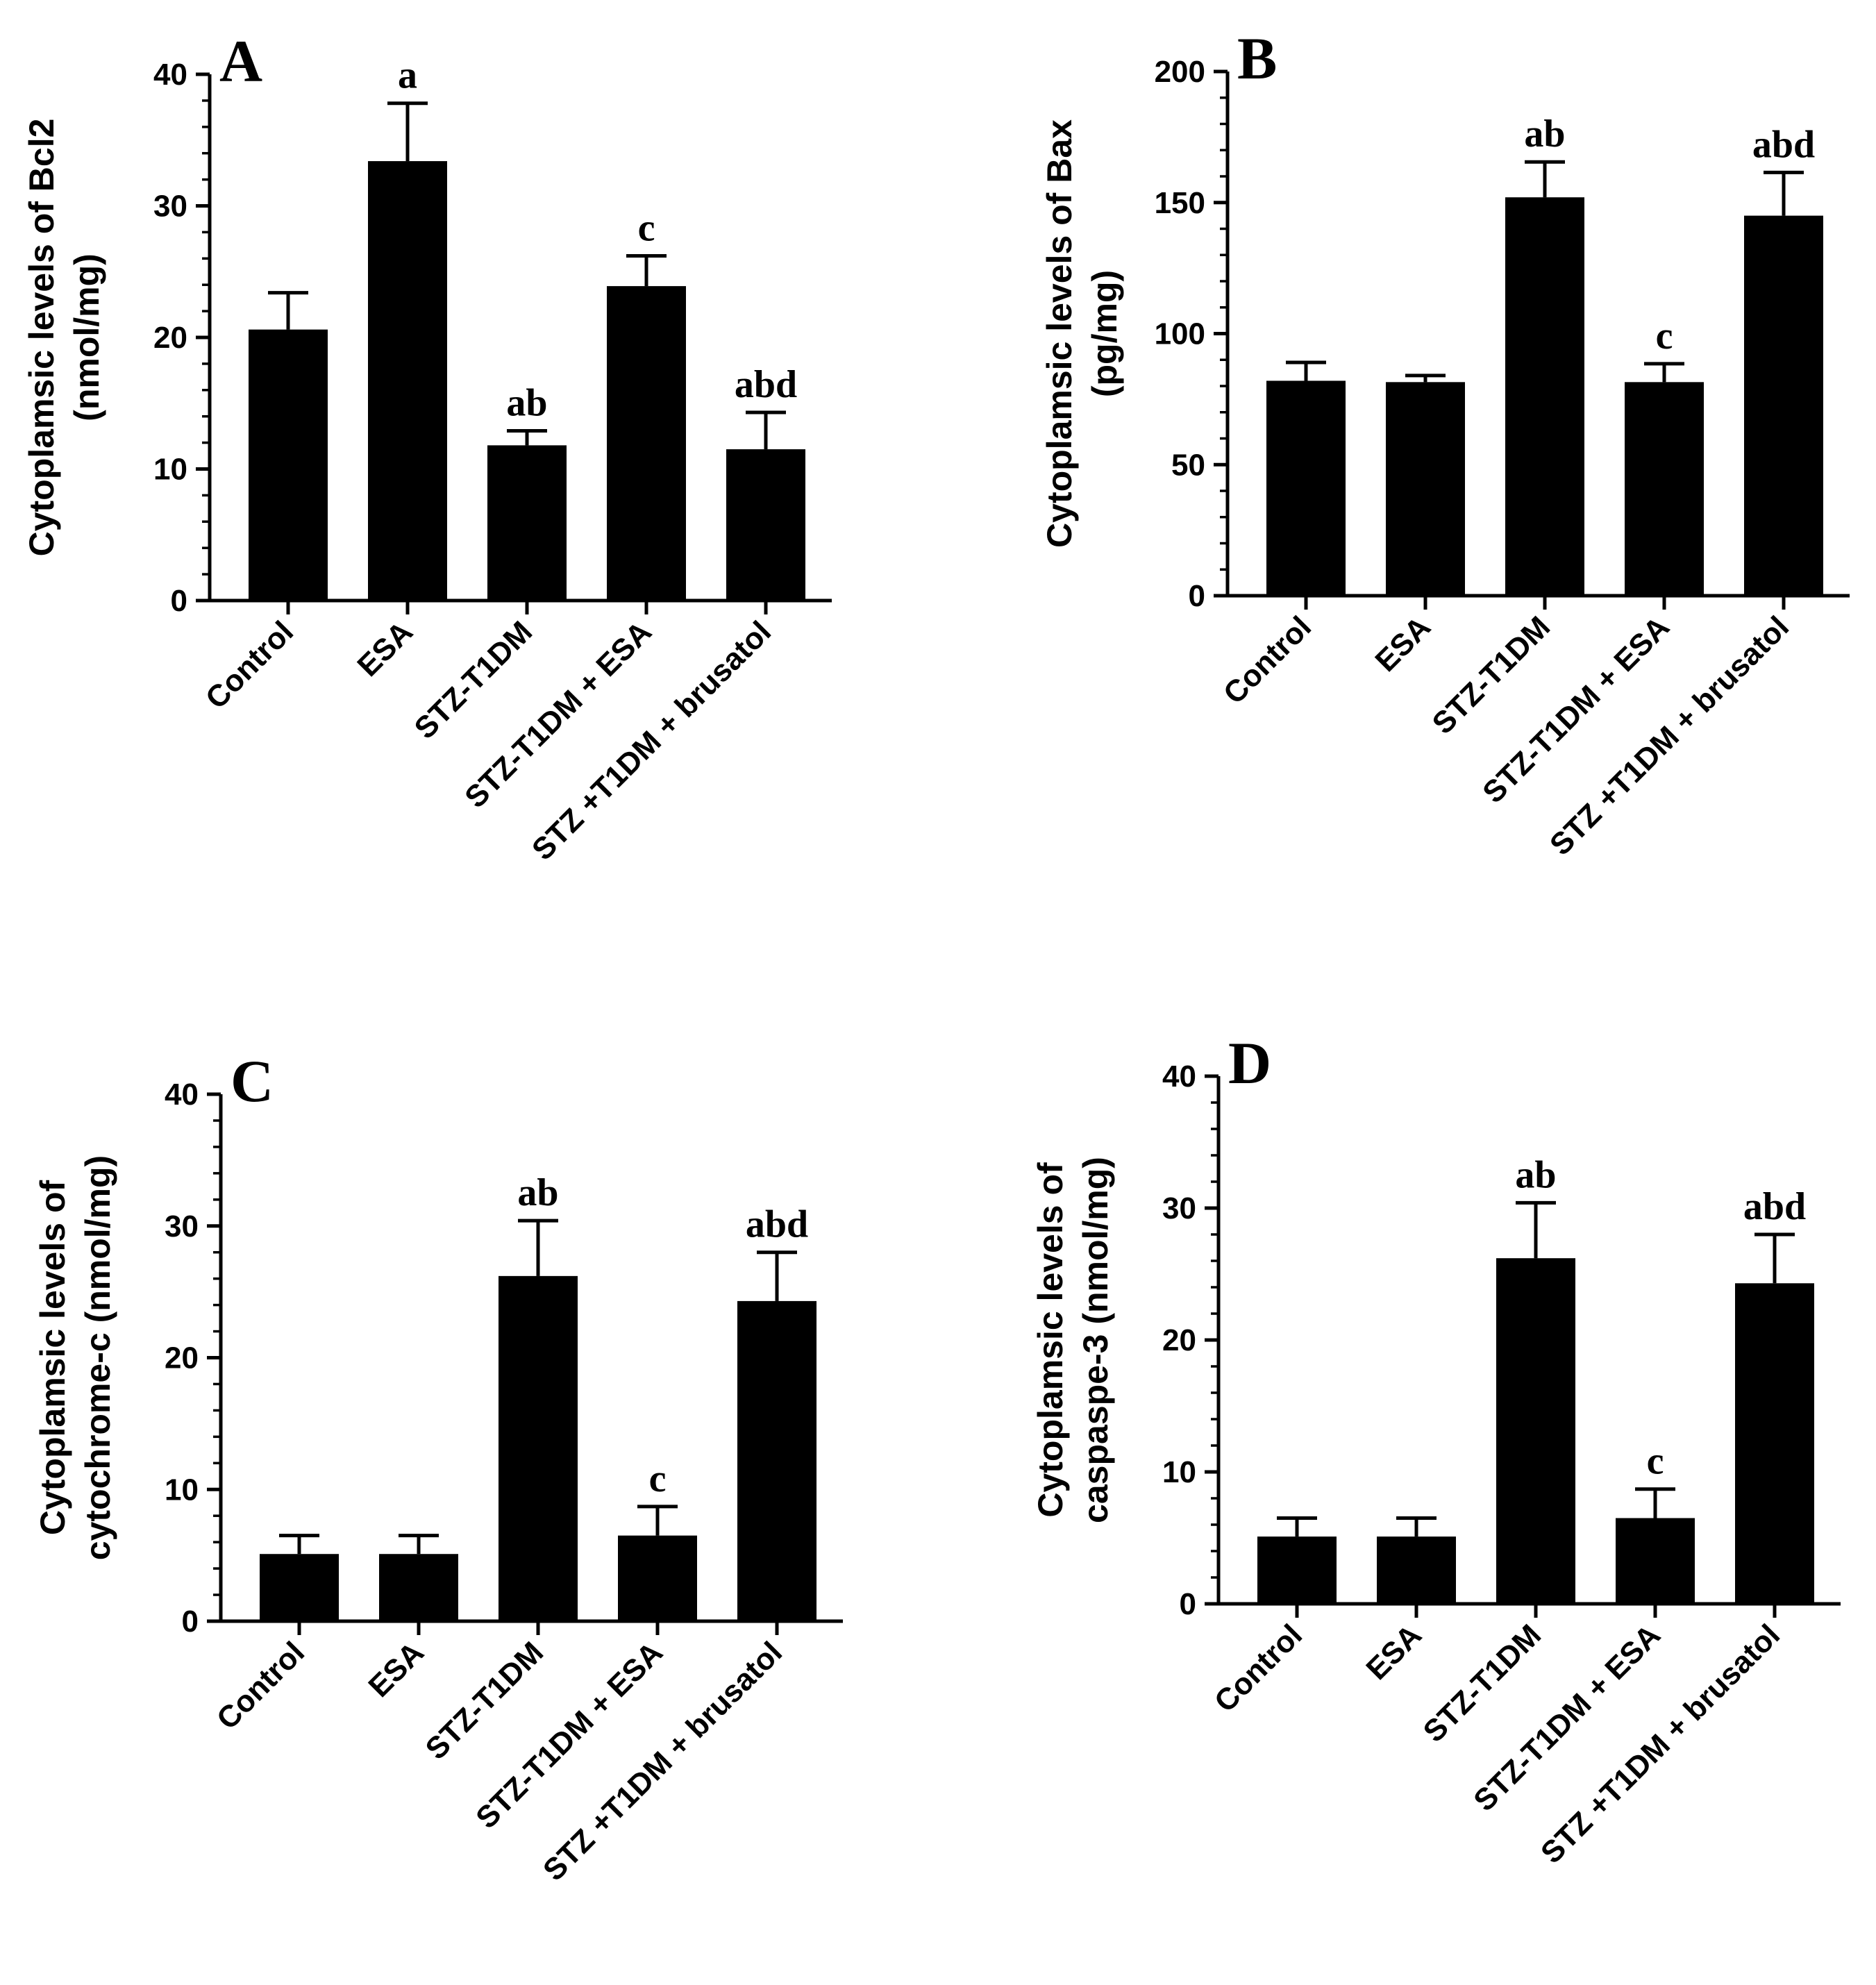  I want to click on y-tick-label: 150, so click(1180, 203).